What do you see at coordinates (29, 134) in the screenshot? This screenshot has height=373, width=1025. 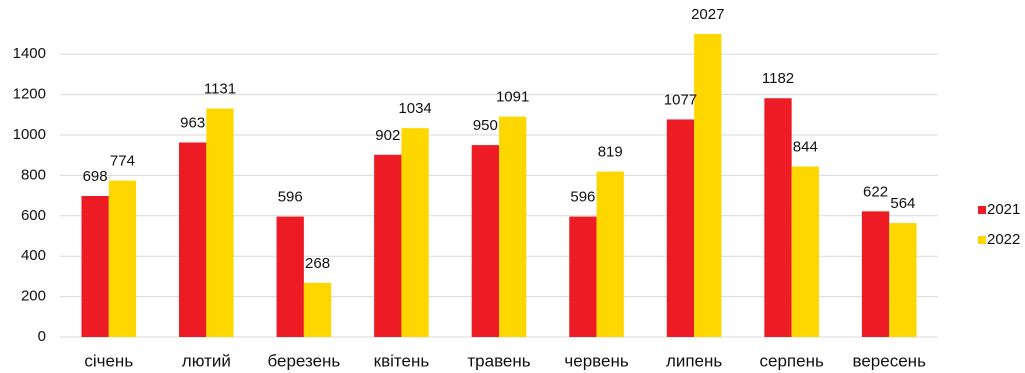 I see `y-tick-label: 1000` at bounding box center [29, 134].